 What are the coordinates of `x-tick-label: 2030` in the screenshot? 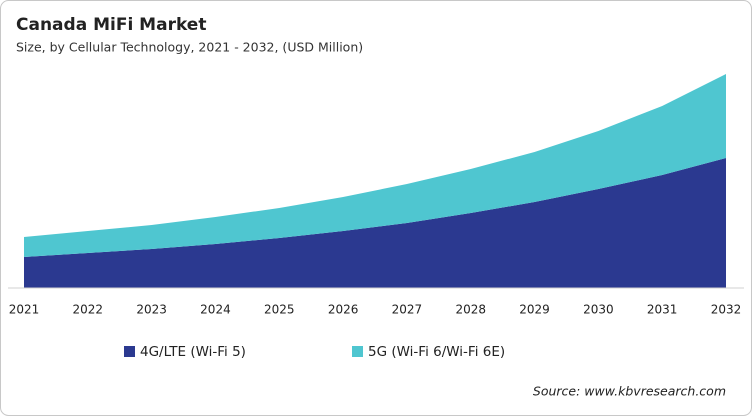 It's located at (598, 310).